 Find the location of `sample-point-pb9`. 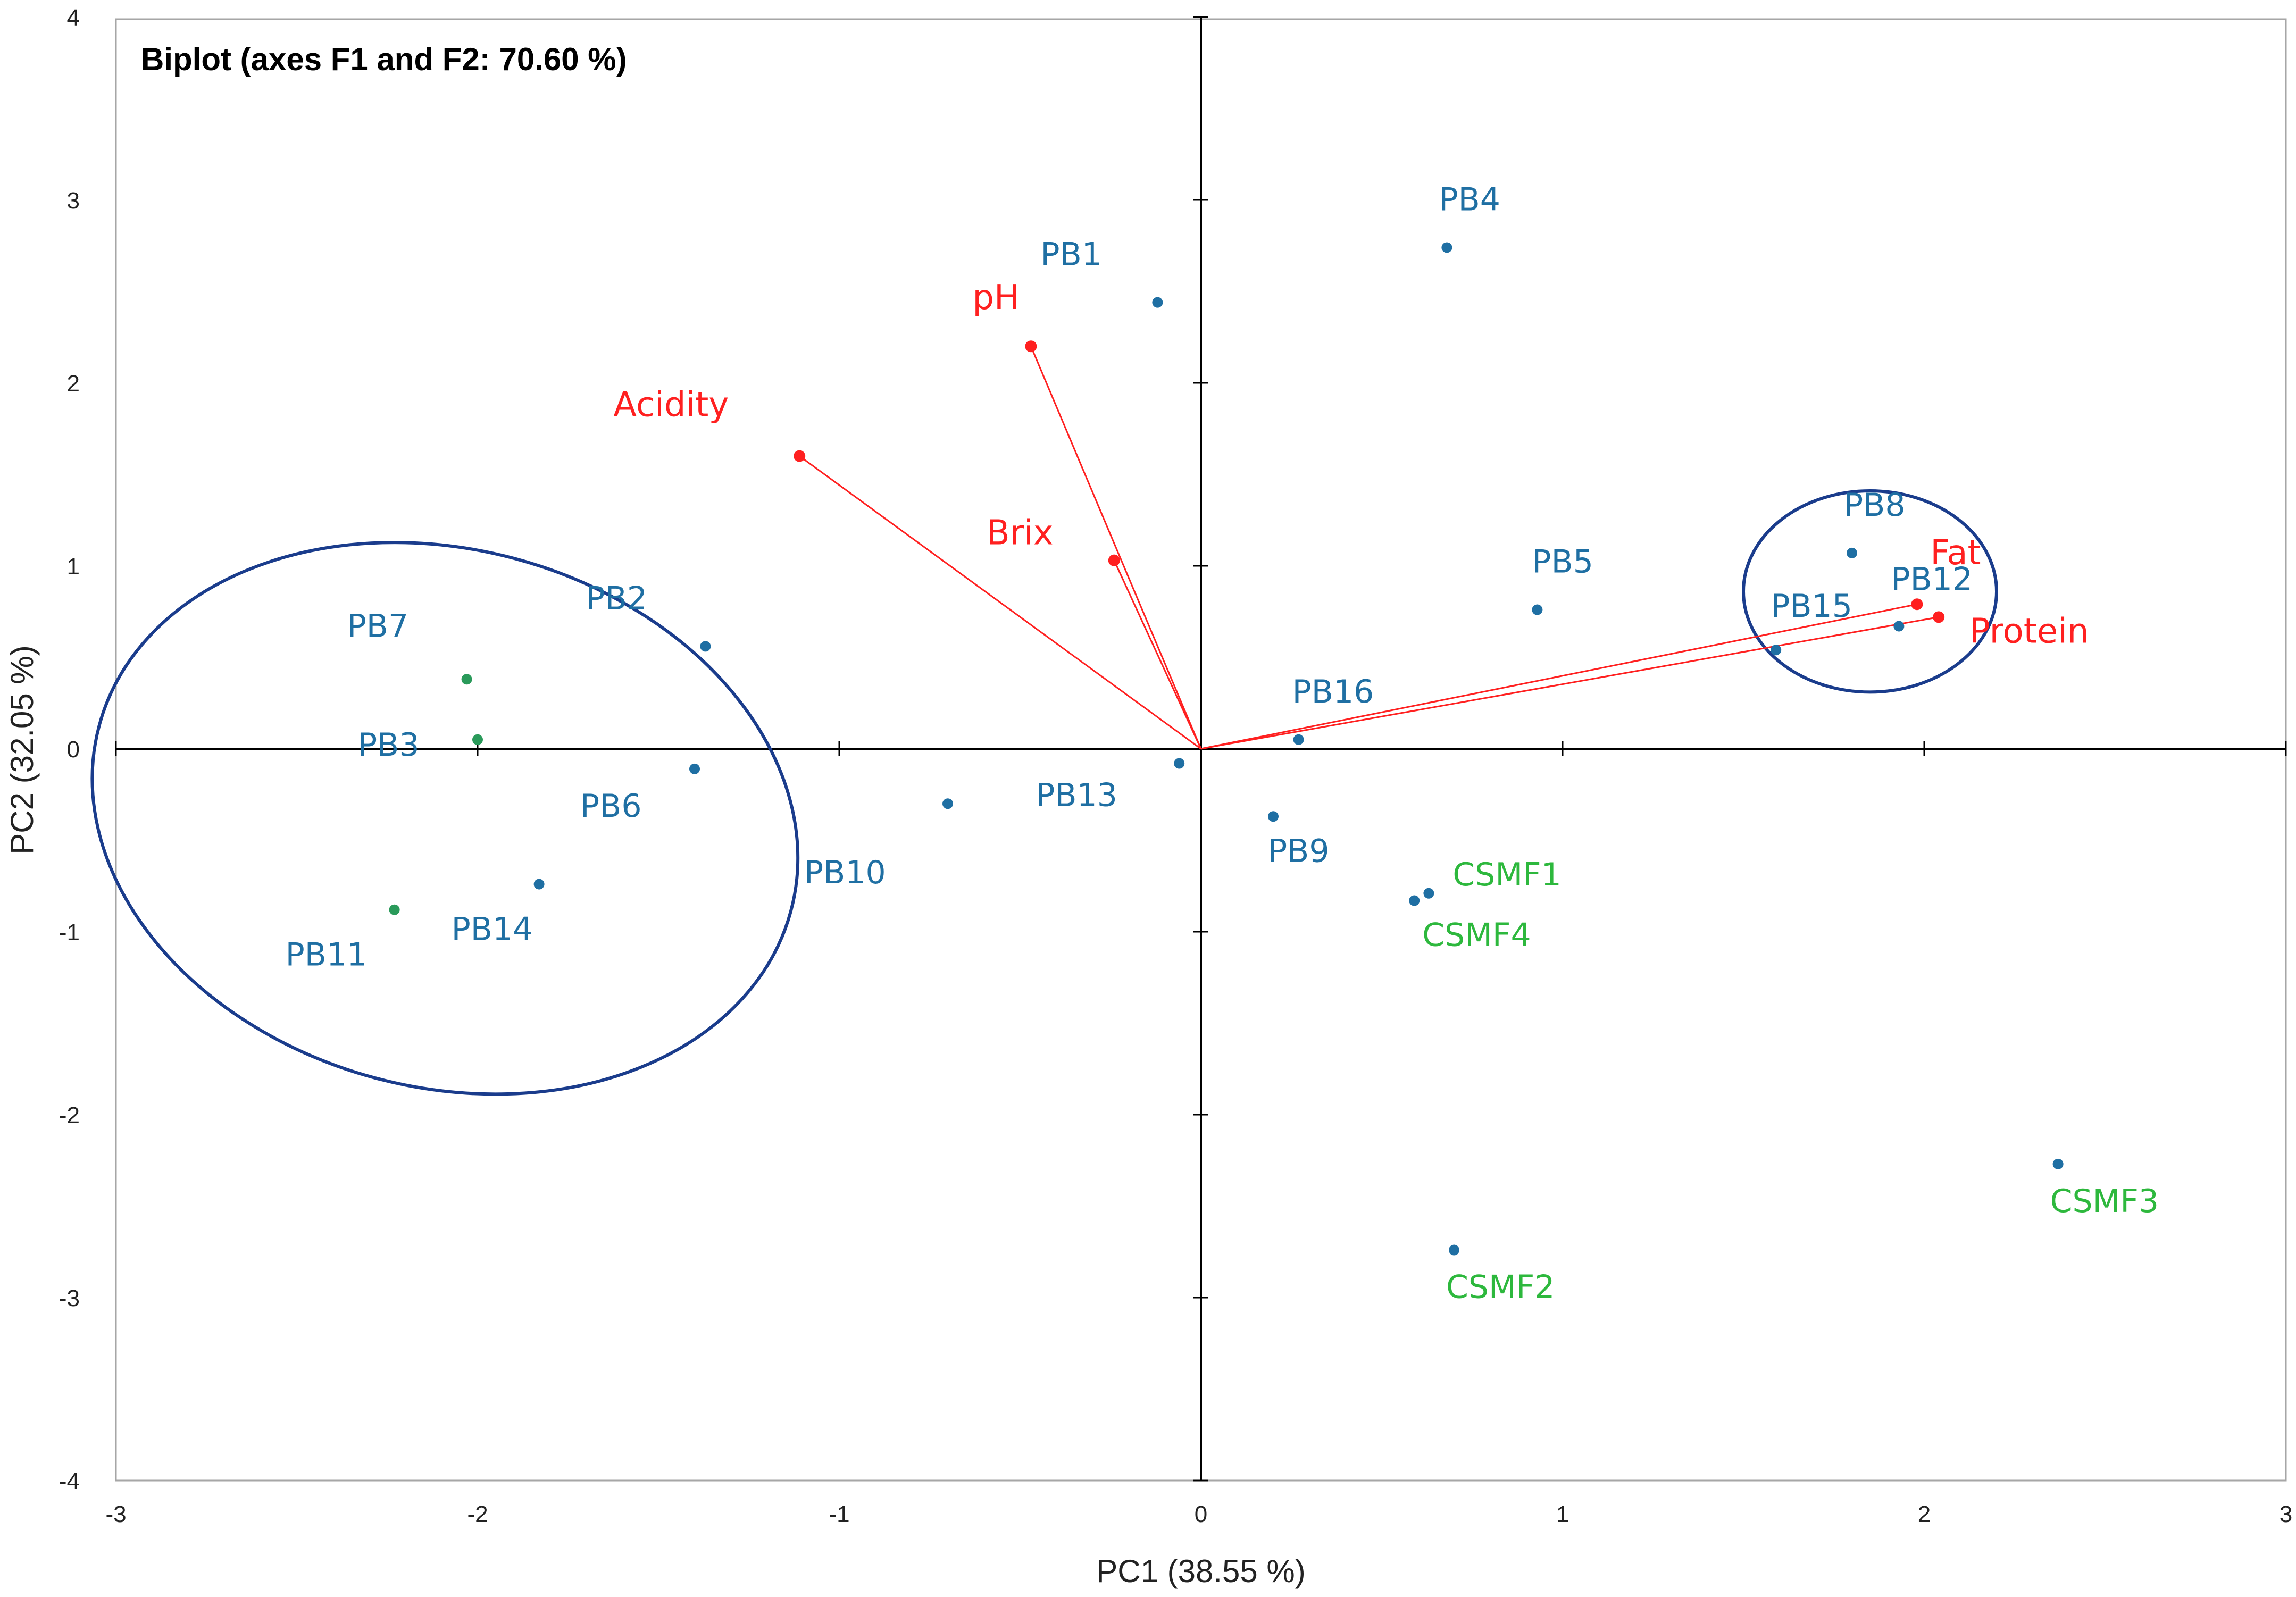

sample-point-pb9 is located at coordinates (1274, 816).